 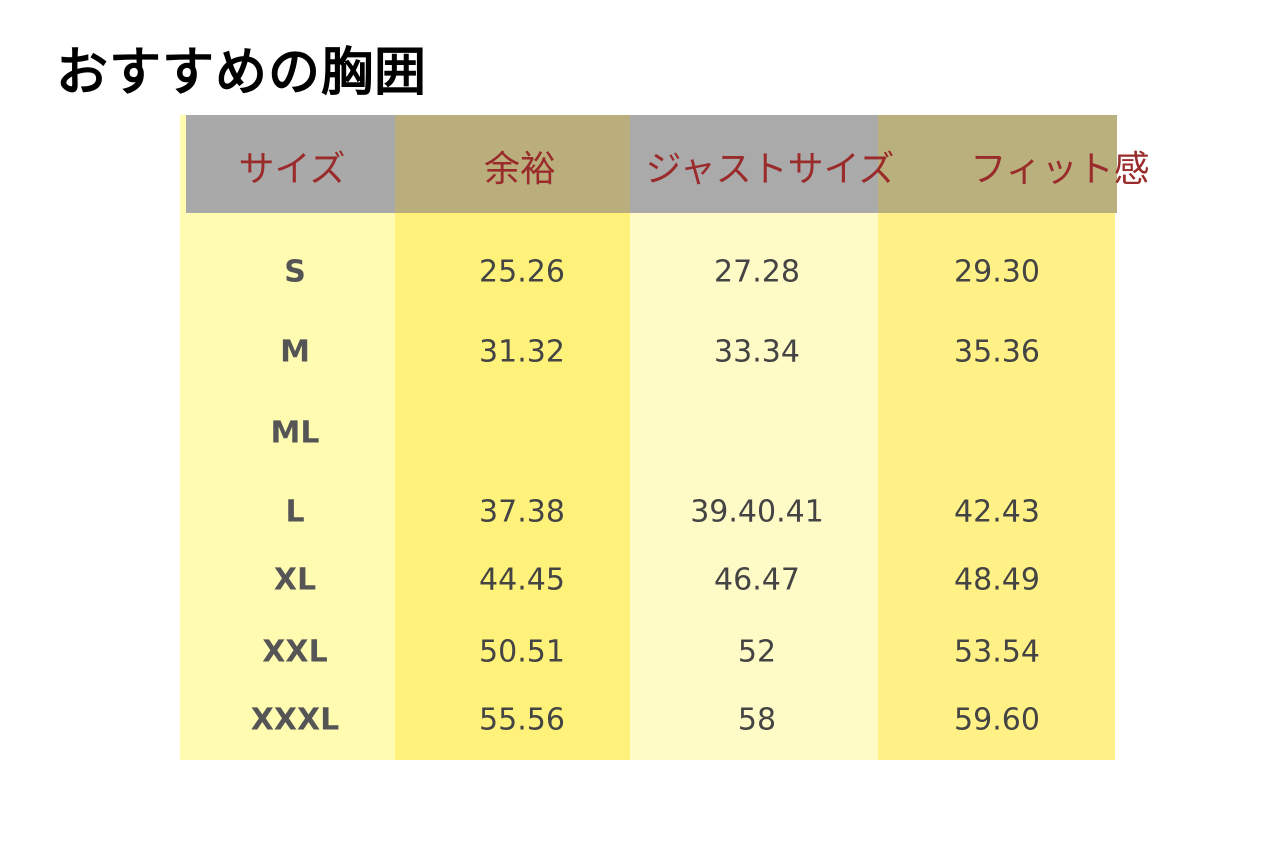 I want to click on size-label: M, so click(x=295, y=352).